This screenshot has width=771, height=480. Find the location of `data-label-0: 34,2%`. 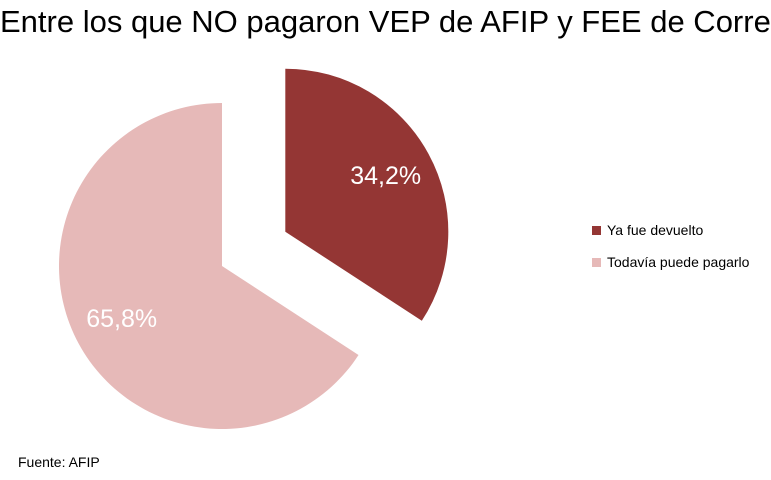

data-label-0: 34,2% is located at coordinates (385, 176).